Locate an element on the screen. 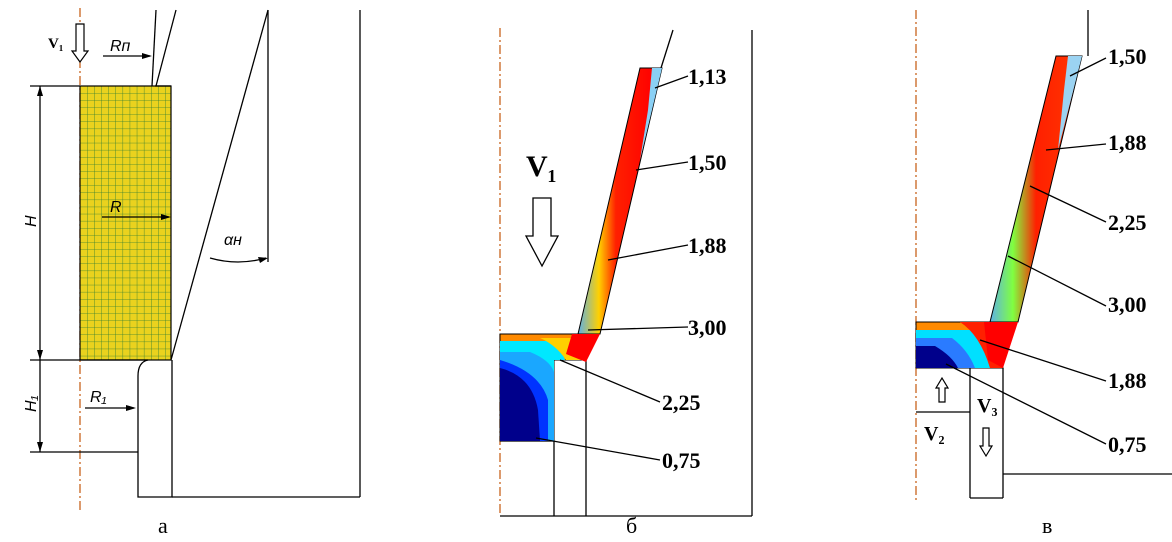  punch-edge is located at coordinates (154, 48).